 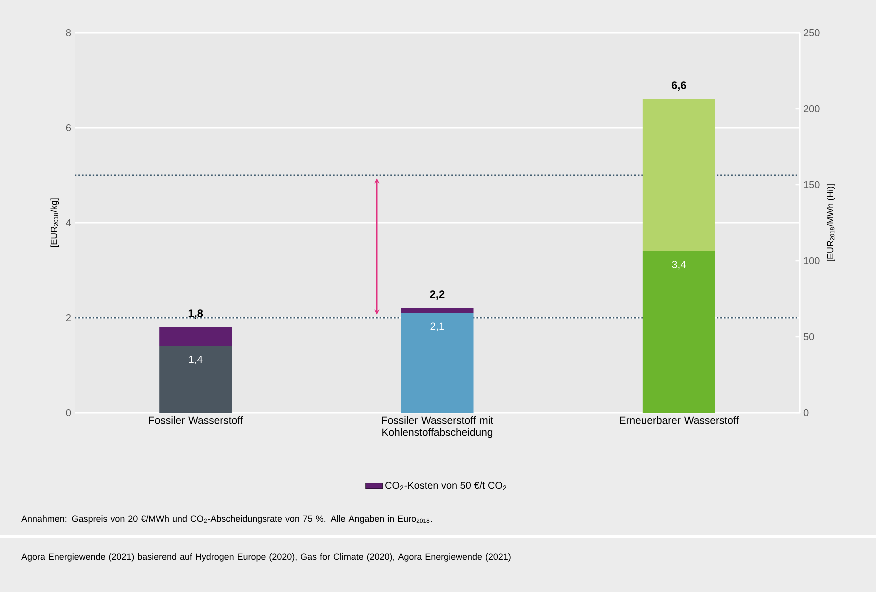 I want to click on data-label: 3,4, so click(x=679, y=265).